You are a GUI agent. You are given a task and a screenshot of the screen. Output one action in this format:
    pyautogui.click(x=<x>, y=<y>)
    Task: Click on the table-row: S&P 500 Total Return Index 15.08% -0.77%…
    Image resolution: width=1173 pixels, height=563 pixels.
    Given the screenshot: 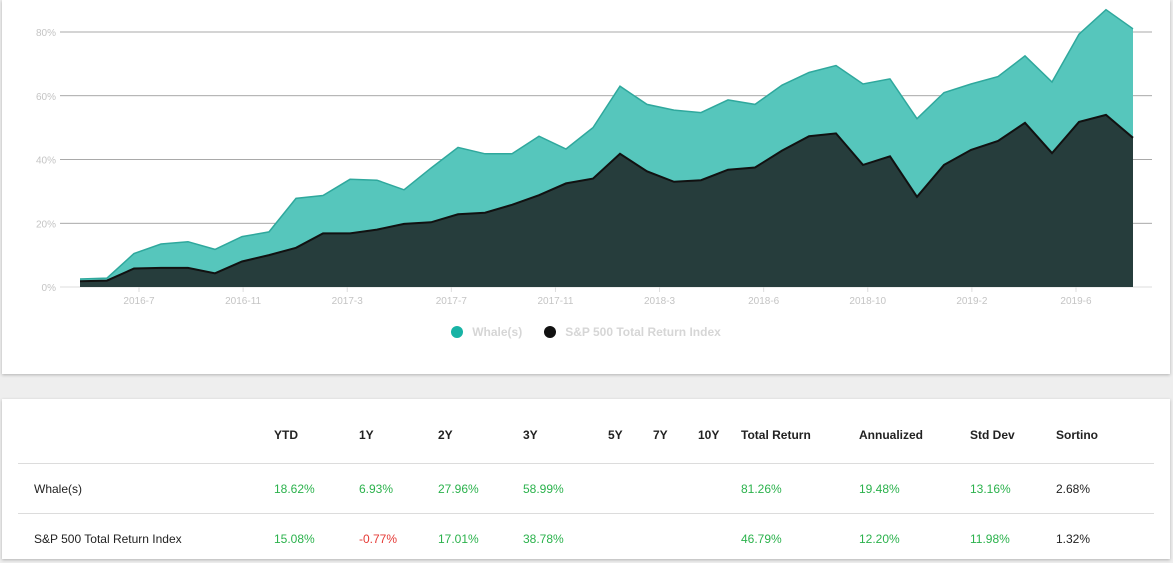 What is the action you would take?
    pyautogui.click(x=586, y=538)
    